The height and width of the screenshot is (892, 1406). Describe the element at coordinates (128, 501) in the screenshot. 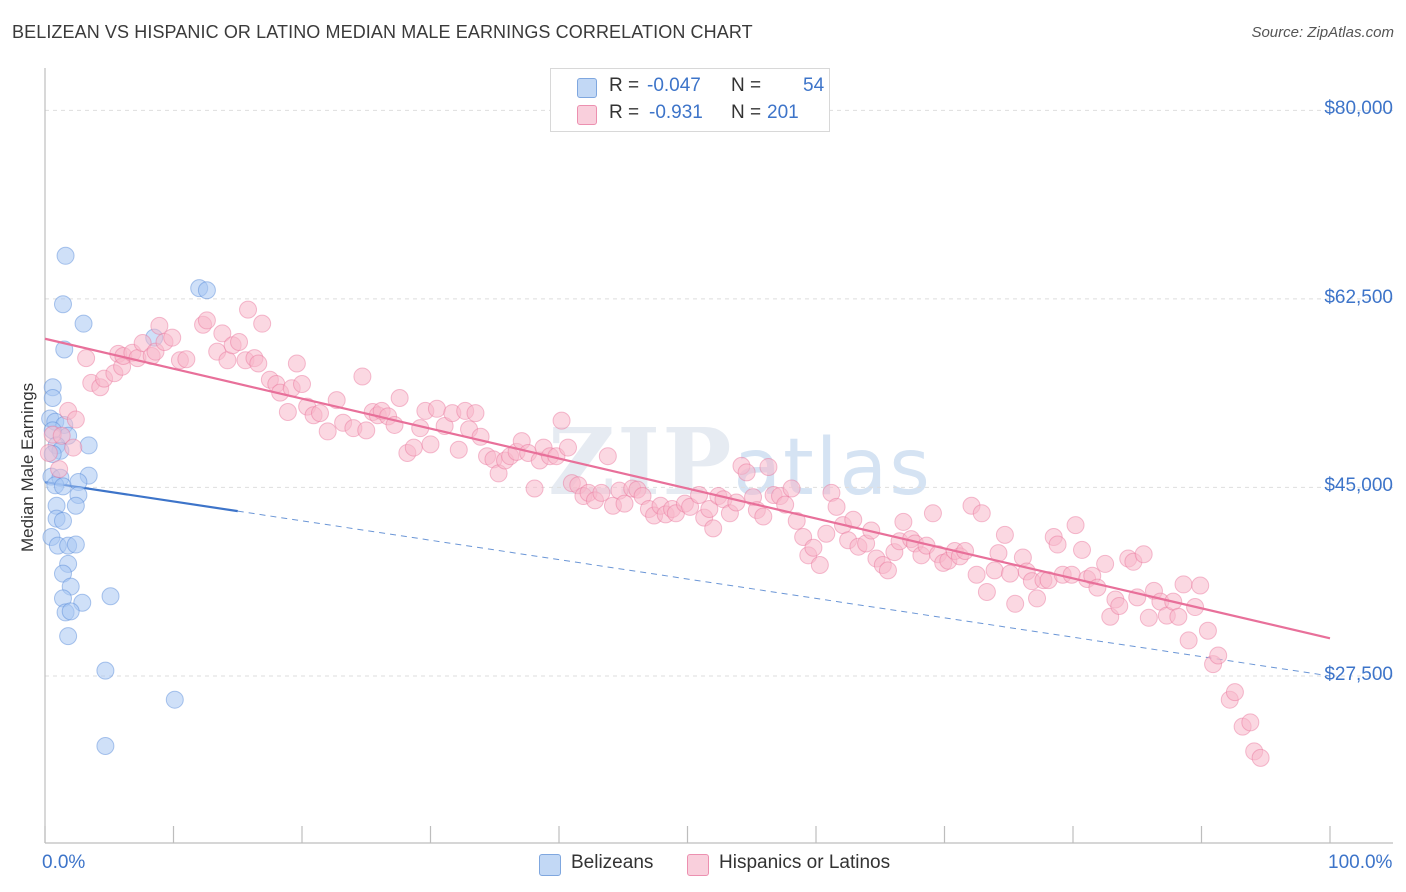

I see `series-belizeans` at that location.